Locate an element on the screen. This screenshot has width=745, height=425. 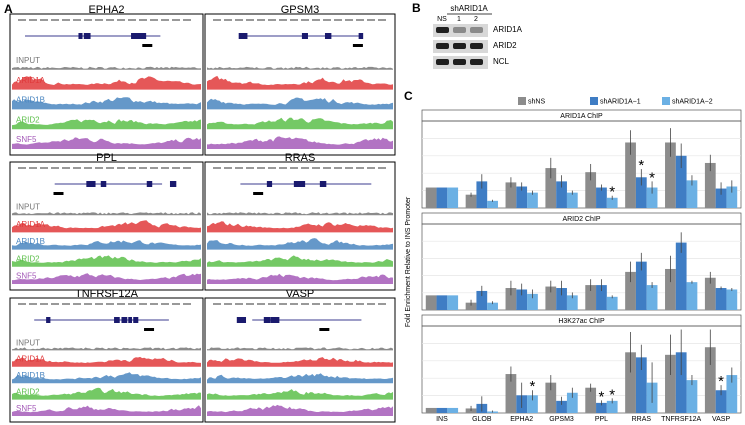
x-tick-label: TNFRSF12A is located at coordinates (681, 419).